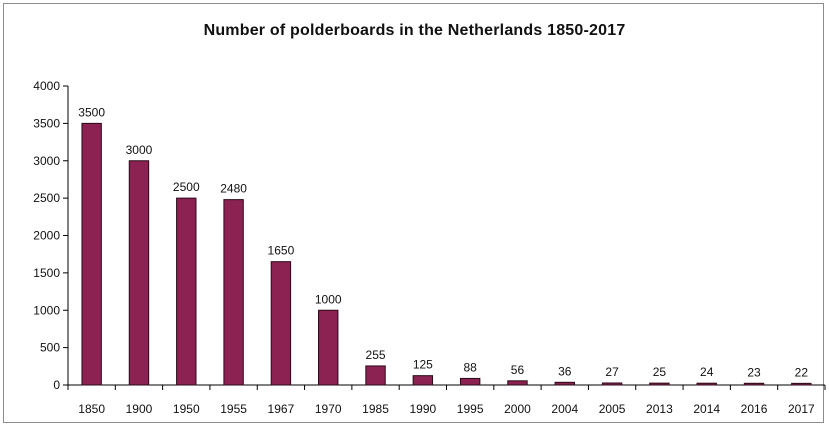 The width and height of the screenshot is (829, 428). I want to click on bar-2004, so click(564, 383).